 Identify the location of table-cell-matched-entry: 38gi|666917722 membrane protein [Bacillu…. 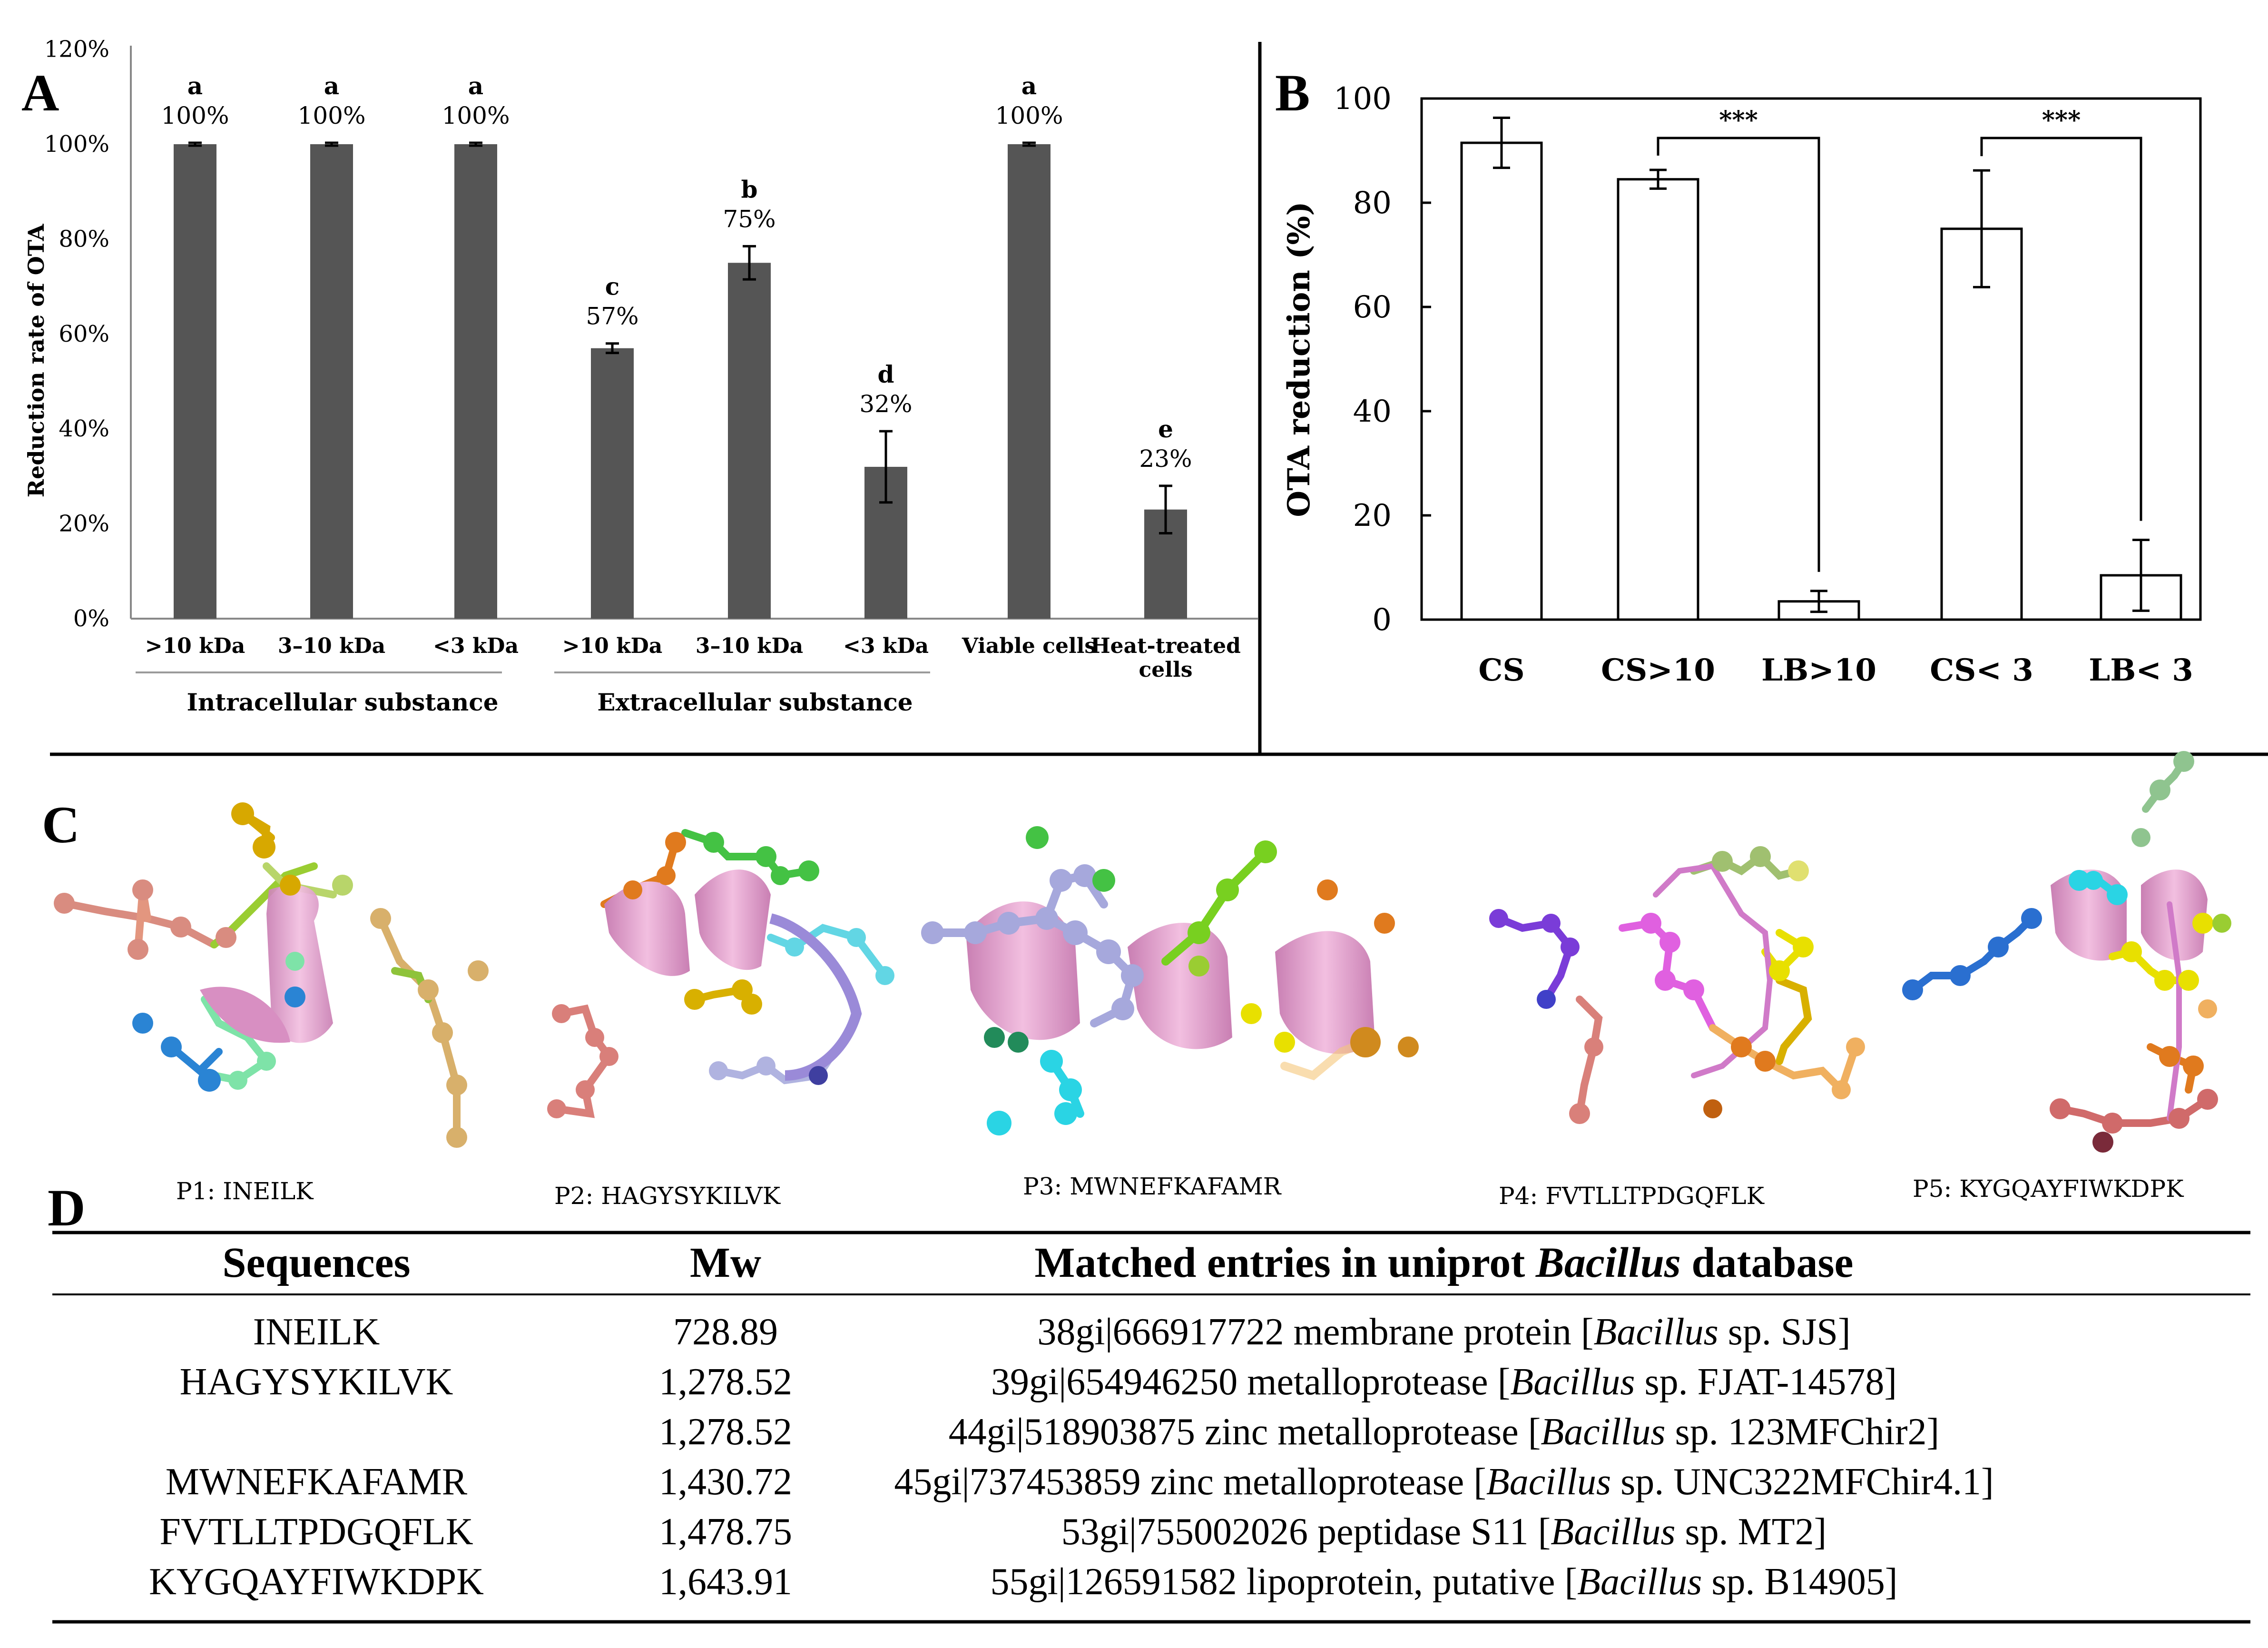
(1443, 1332).